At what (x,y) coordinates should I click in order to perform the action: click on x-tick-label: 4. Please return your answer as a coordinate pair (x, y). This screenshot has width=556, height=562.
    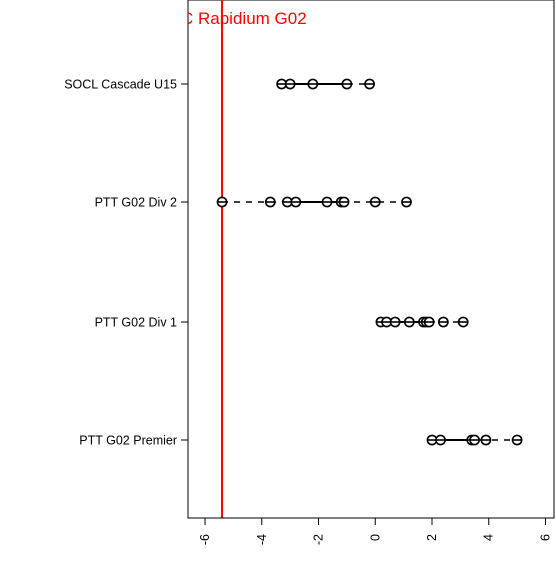
    Looking at the image, I should click on (489, 537).